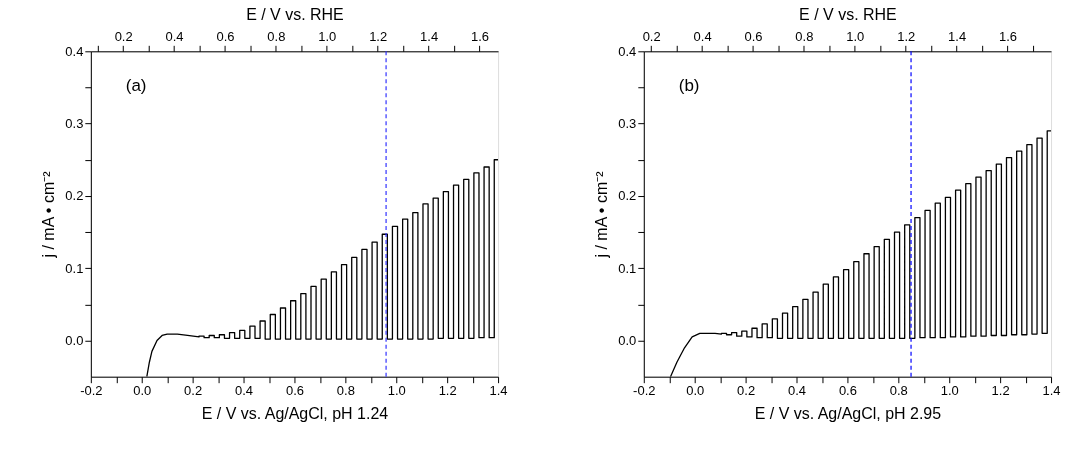  I want to click on x-axis-title: E / V vs. Ag/AgCl, pH 1.24, so click(295, 414).